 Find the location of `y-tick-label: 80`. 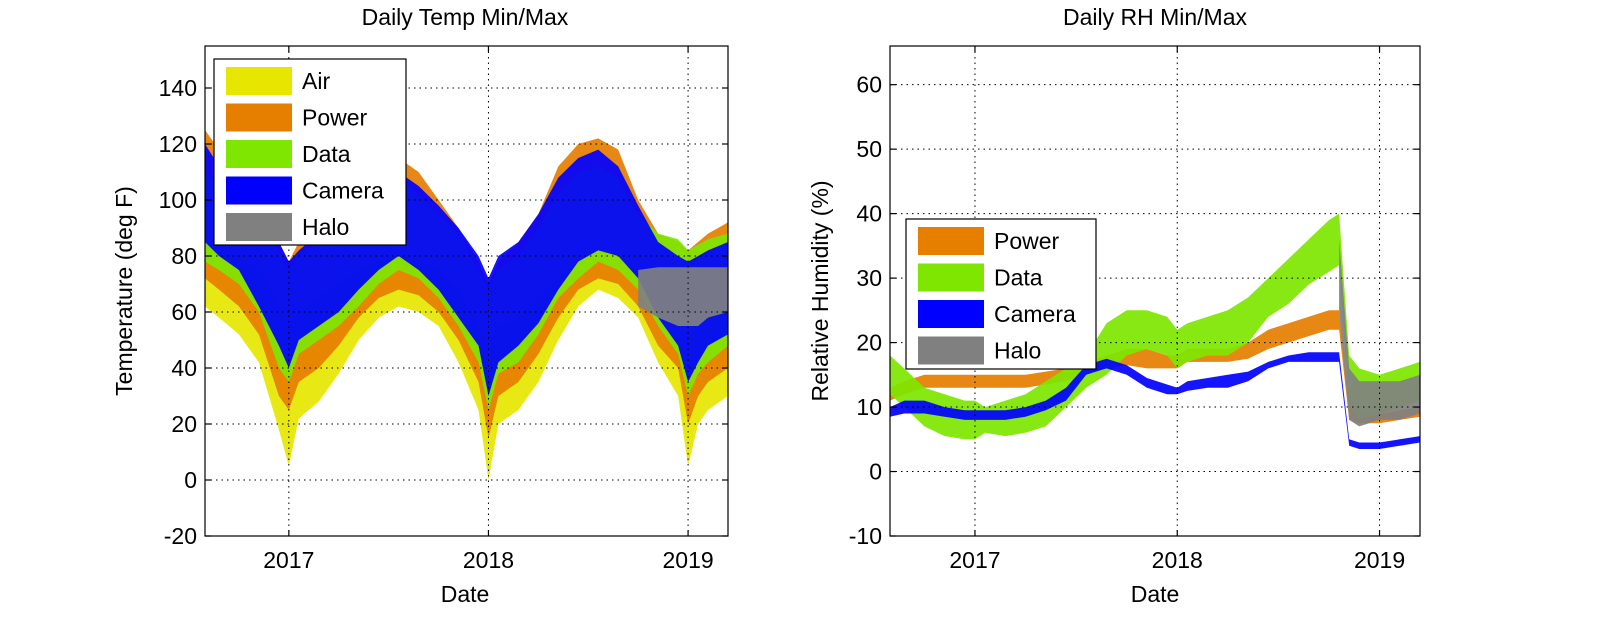

y-tick-label: 80 is located at coordinates (184, 256).